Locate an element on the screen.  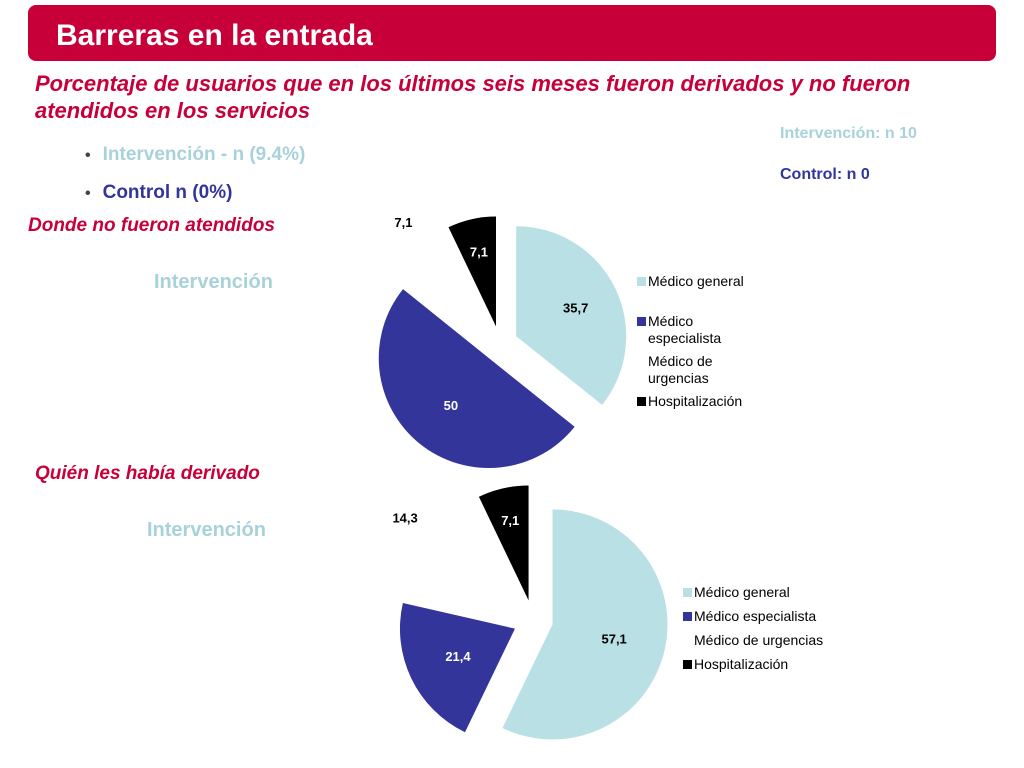
pie-chart-1: 35,7 50 7,1 7,1 is located at coordinates (502, 342).